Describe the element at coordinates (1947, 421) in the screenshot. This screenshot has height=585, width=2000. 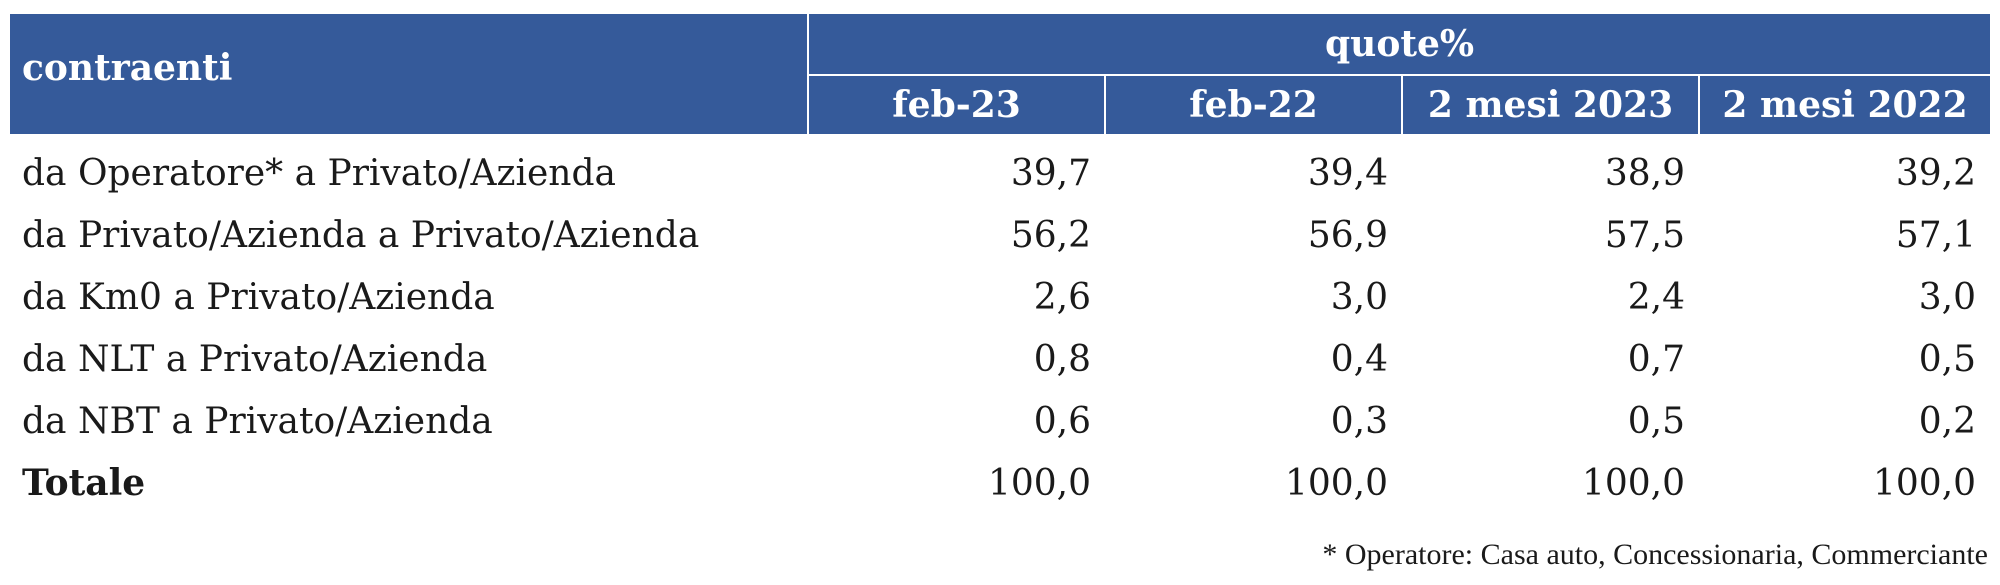
I see `cell-value: 0,2` at that location.